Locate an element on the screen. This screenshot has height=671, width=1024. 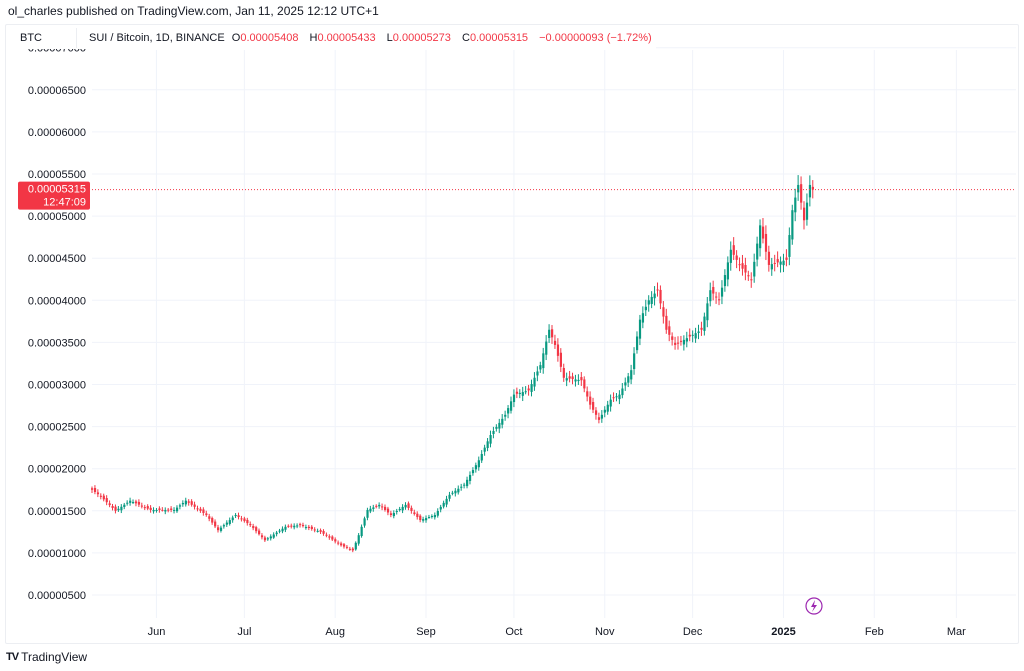
tradingview-logo: TV TradingView is located at coordinates (47, 657).